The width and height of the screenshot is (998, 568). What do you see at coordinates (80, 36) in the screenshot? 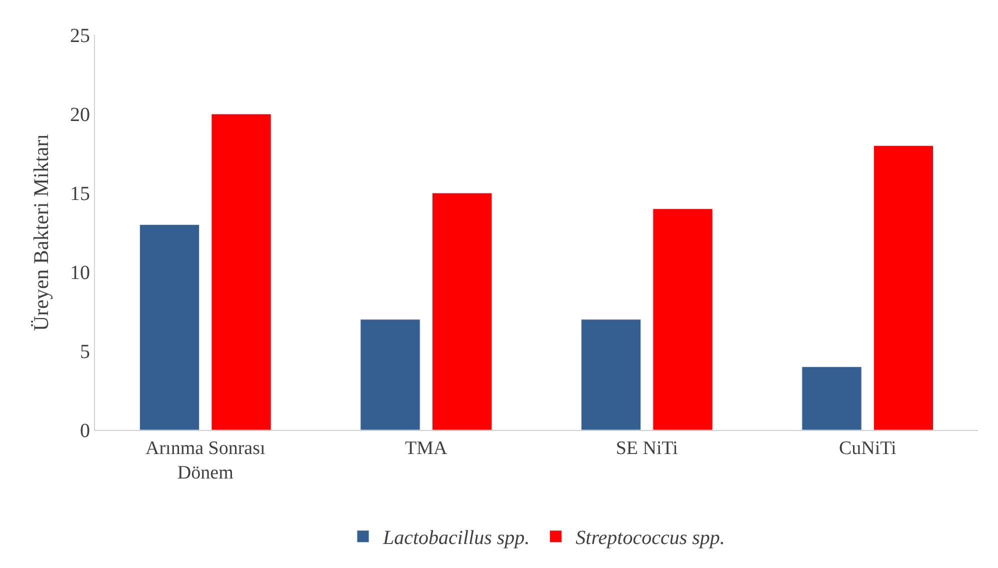
I see `y-tick-label: 25` at bounding box center [80, 36].